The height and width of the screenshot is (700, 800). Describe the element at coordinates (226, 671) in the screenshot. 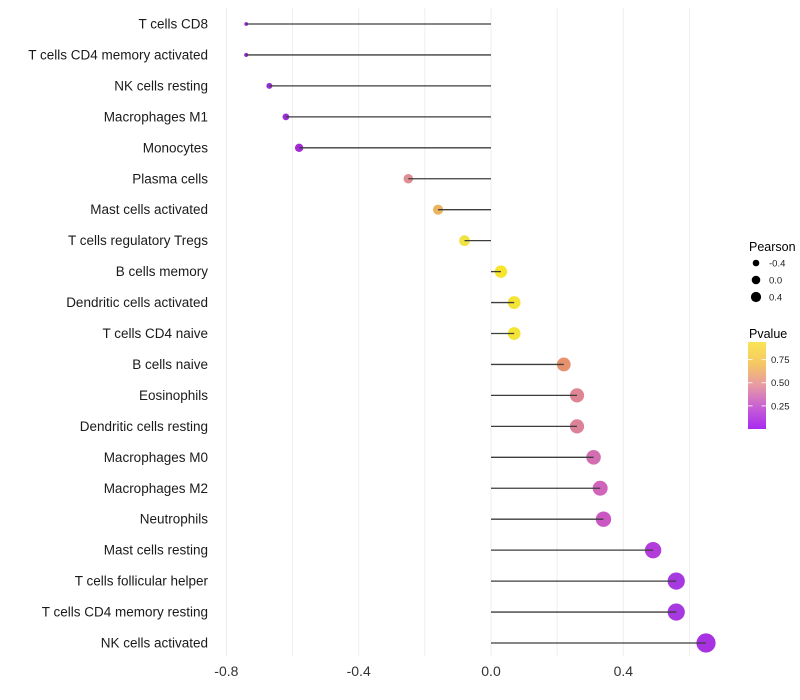

I see `x-axis-tick-label: -0.8` at that location.